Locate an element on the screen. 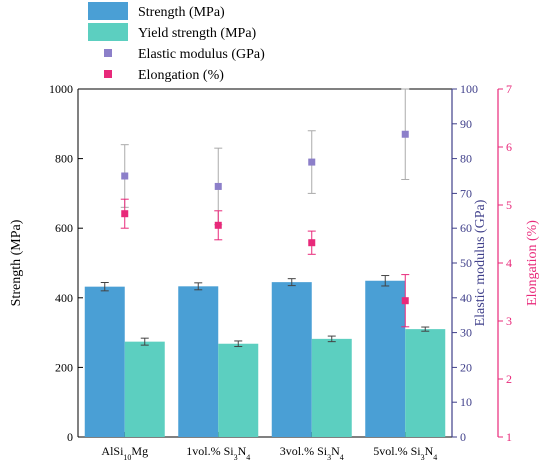  left-tick-label: 400 is located at coordinates (64, 298).